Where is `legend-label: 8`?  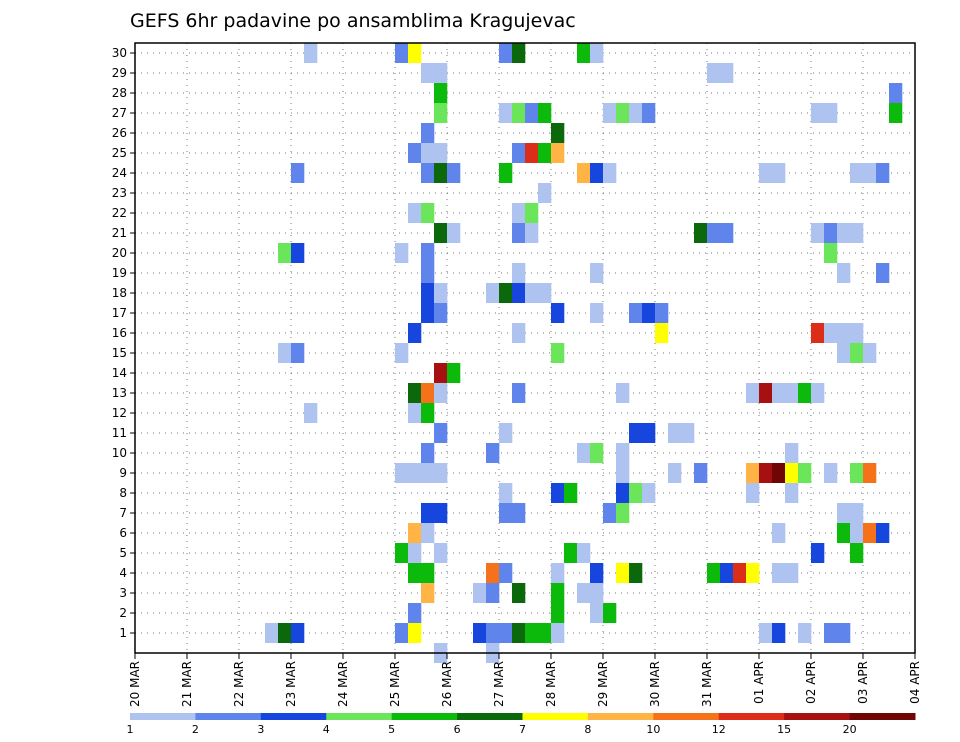
legend-label: 8 is located at coordinates (587, 729).